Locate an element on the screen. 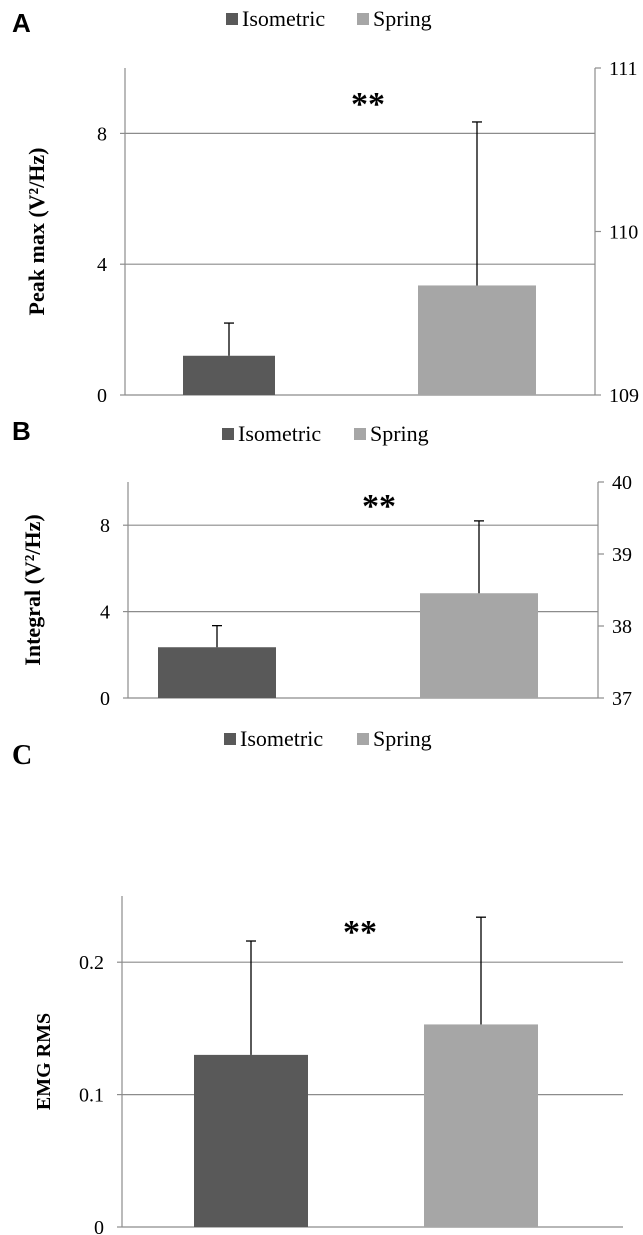  y2-tick-label: 38 is located at coordinates (622, 627).